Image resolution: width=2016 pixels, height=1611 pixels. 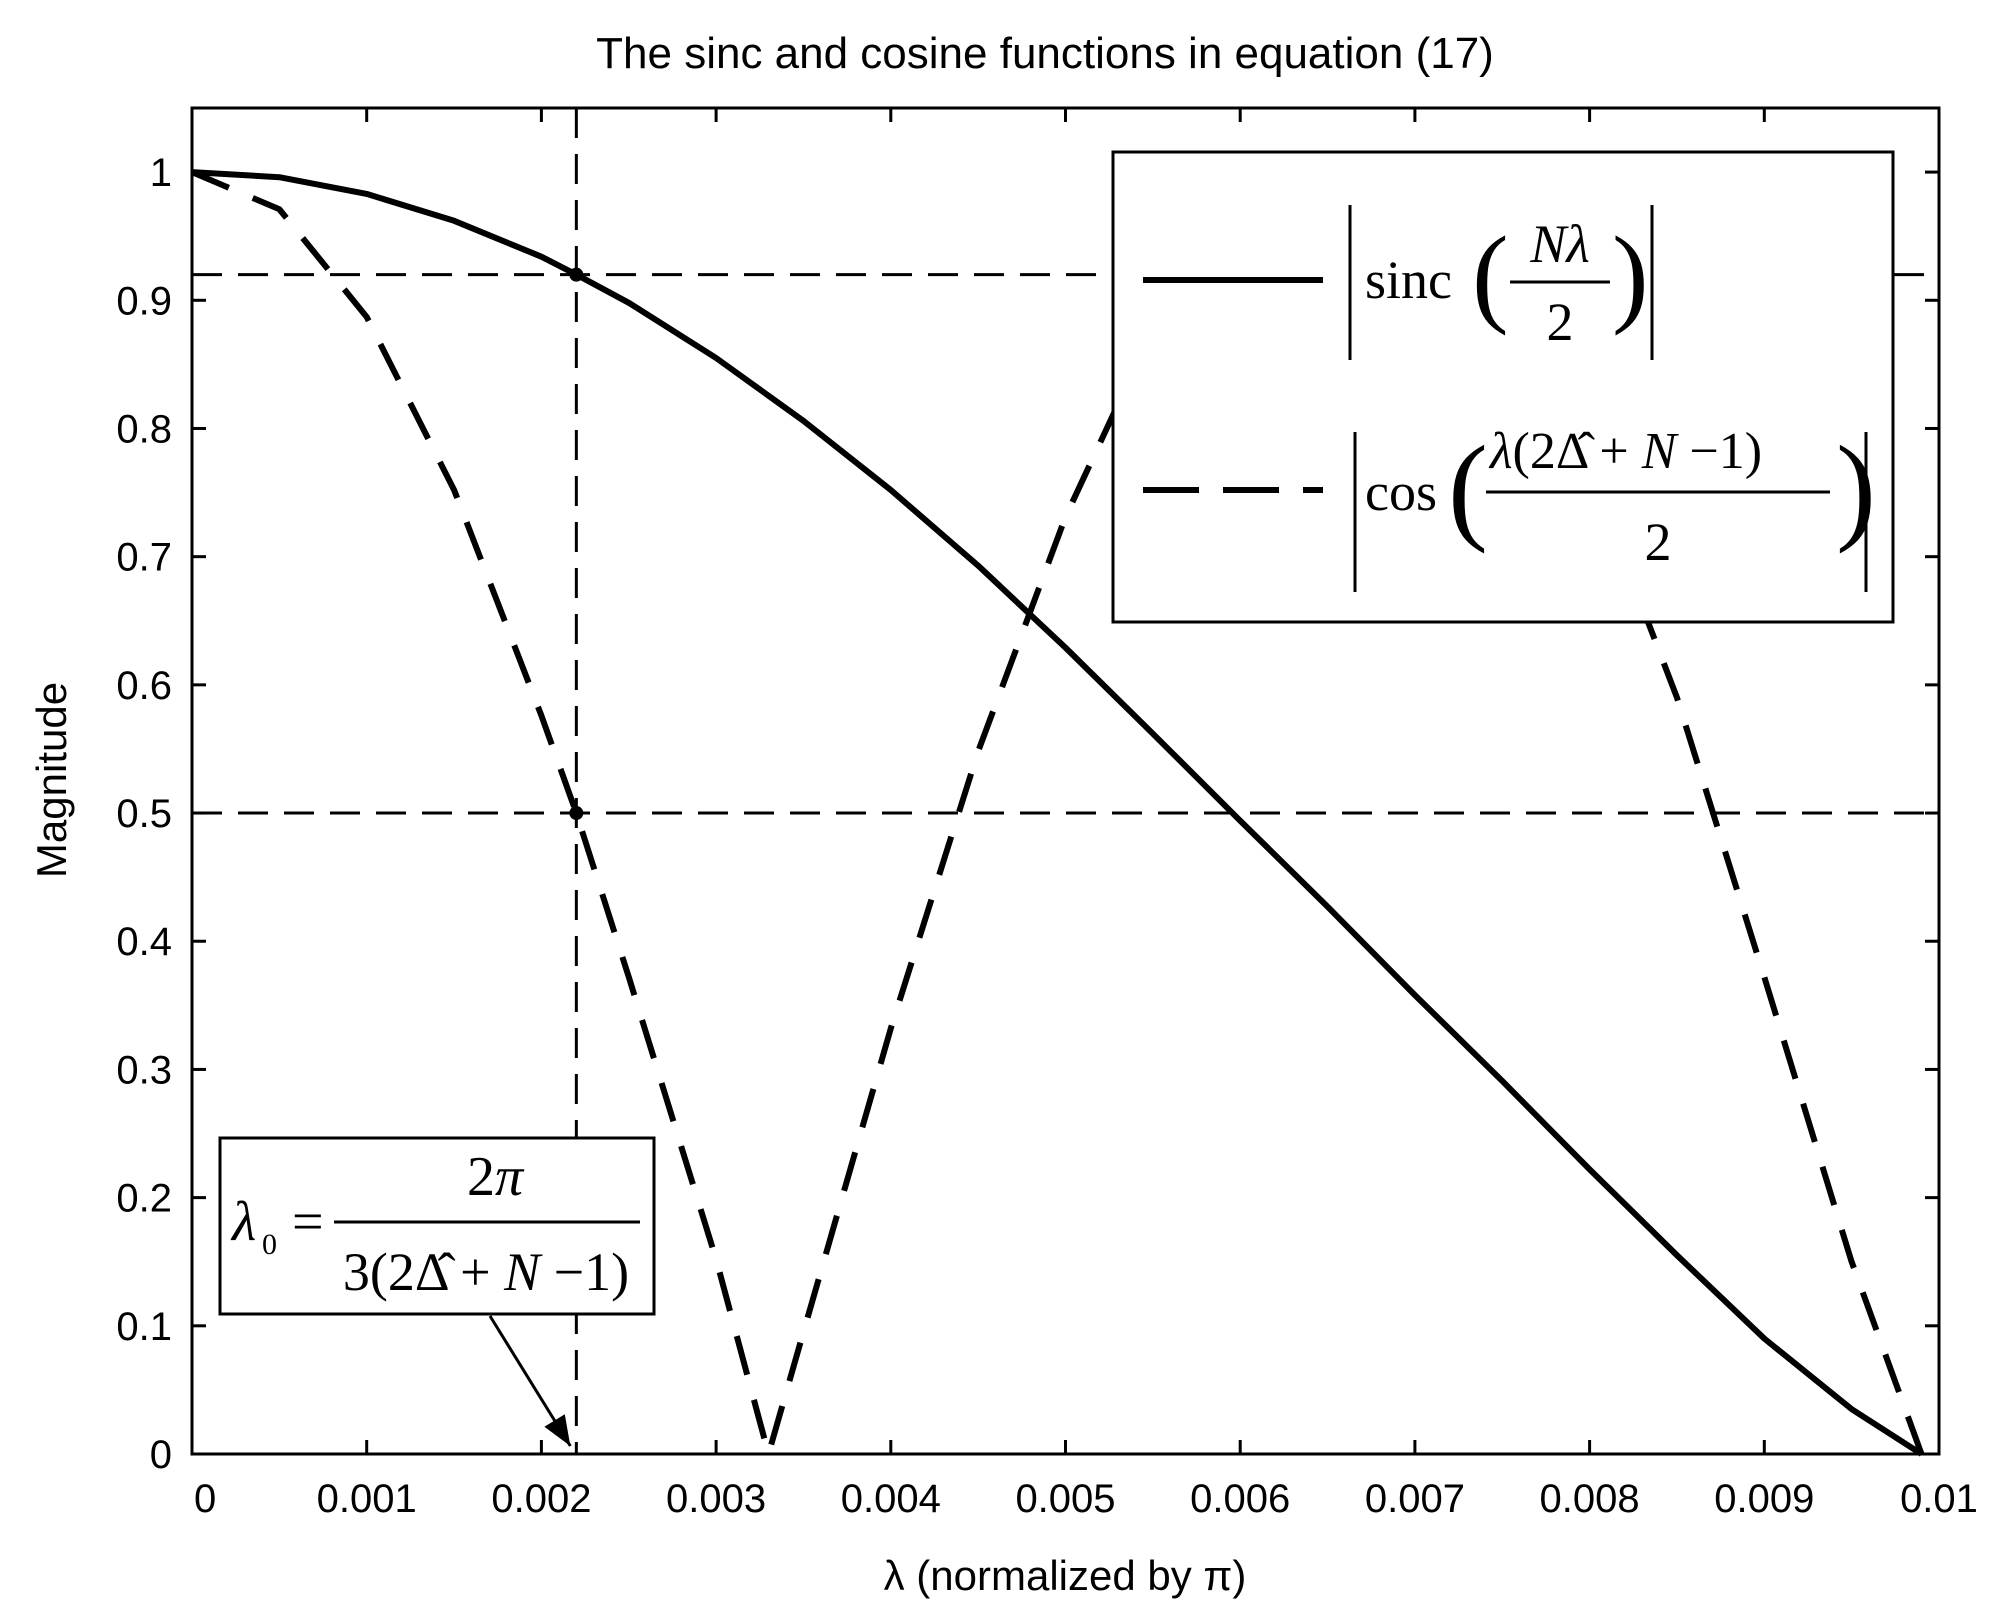 What do you see at coordinates (486, 1272) in the screenshot?
I see `svg-text: 3(2Δ̂ + N −1)` at bounding box center [486, 1272].